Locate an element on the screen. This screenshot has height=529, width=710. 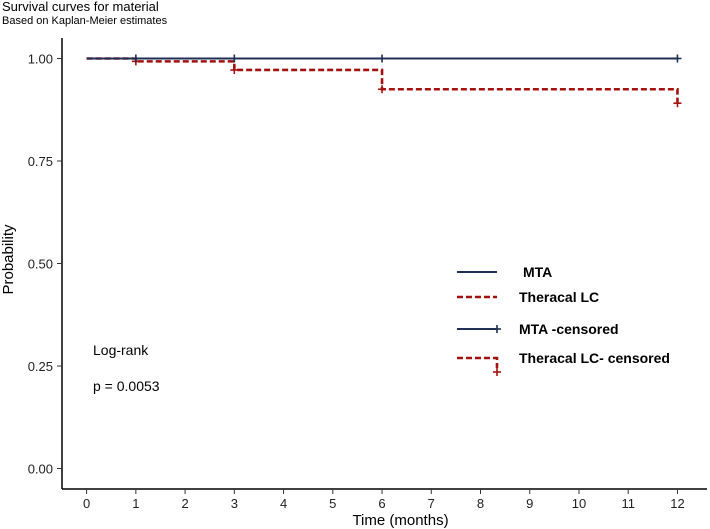
x-tick-label: 1 is located at coordinates (135, 503).